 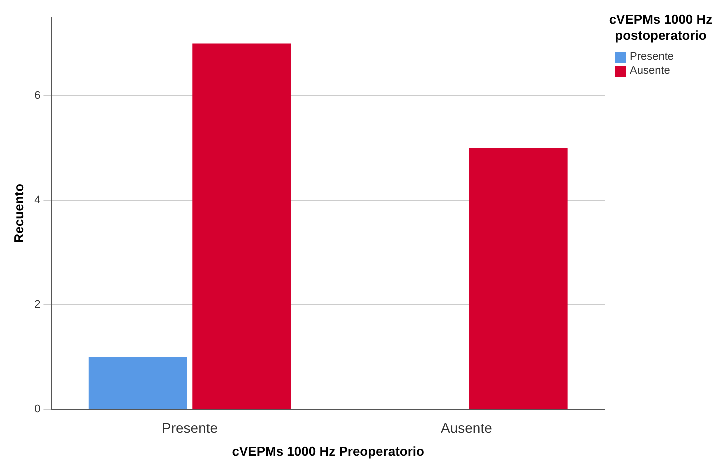 What do you see at coordinates (37, 410) in the screenshot?
I see `y-tick-label: 0` at bounding box center [37, 410].